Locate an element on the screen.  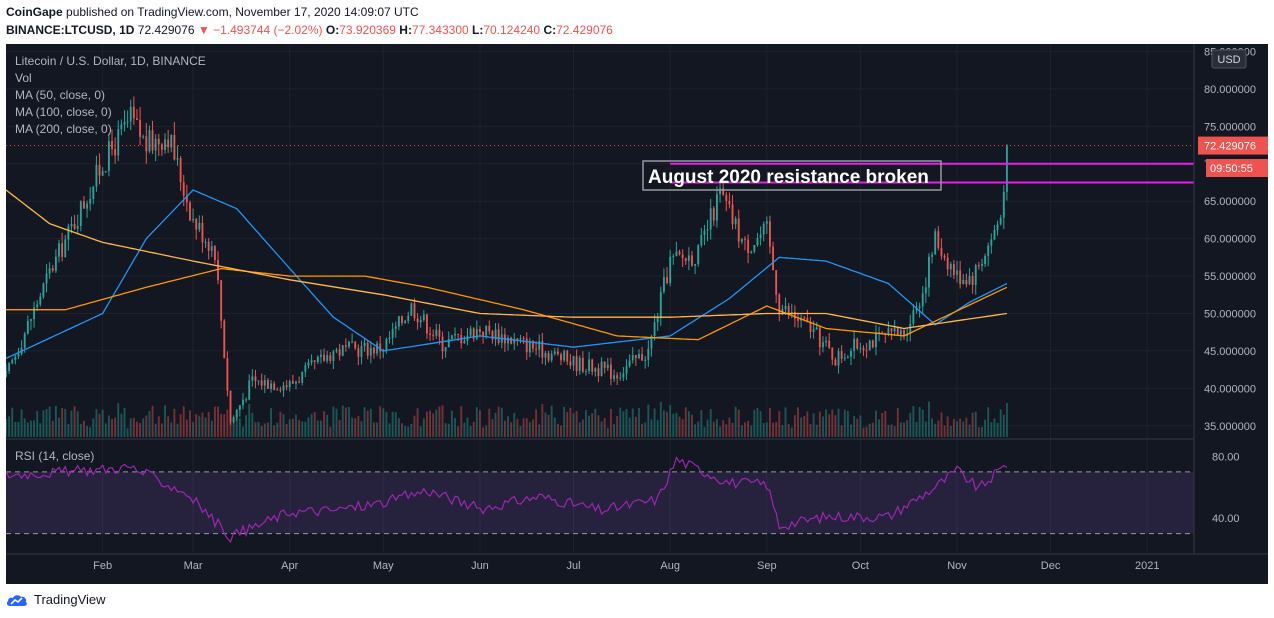
tradingview-logo: TradingView is located at coordinates (56, 599).